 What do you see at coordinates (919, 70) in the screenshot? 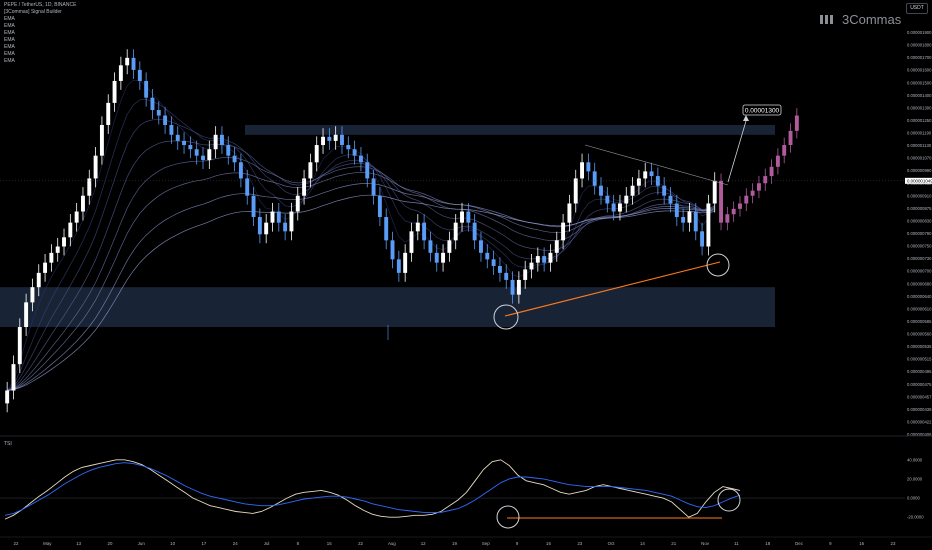
I see `price-tick-label: 0.000001600` at bounding box center [919, 70].